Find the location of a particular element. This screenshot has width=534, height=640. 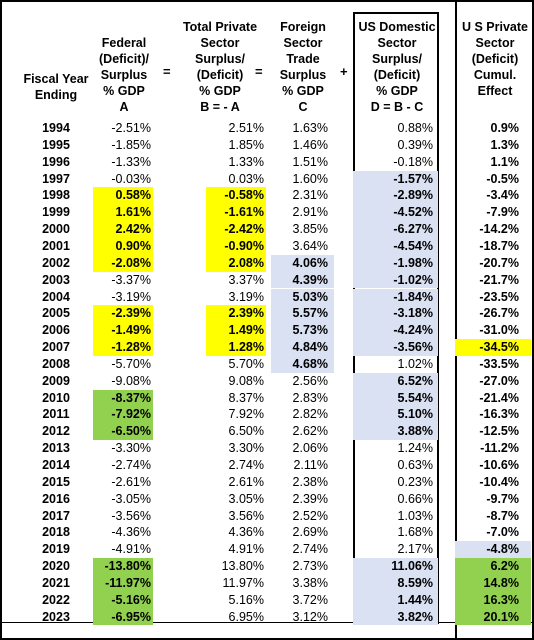

private-cumulative-cell: -4.8% is located at coordinates (493, 550).